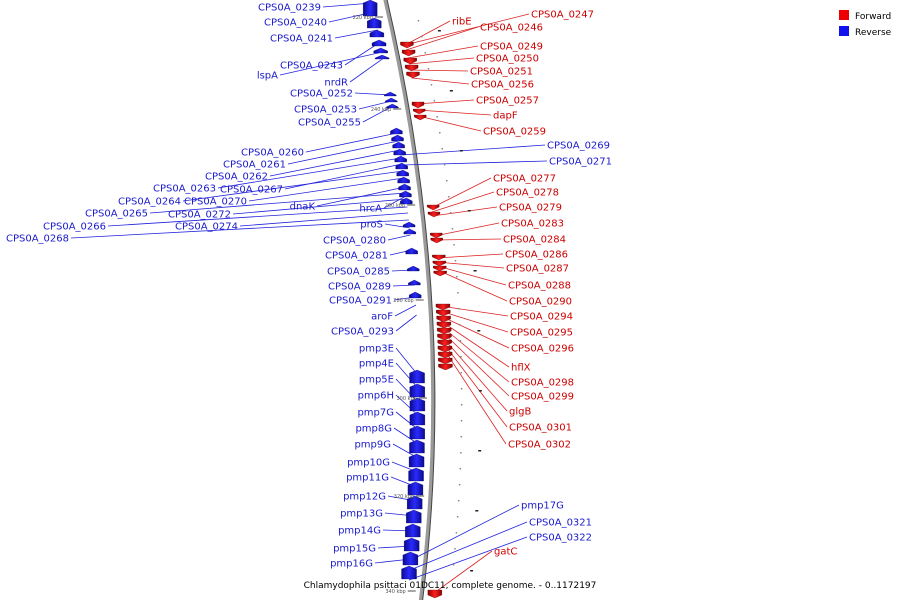 This screenshot has width=900, height=600. Describe the element at coordinates (532, 224) in the screenshot. I see `forward-gene-label: CPS0A_0283` at that location.